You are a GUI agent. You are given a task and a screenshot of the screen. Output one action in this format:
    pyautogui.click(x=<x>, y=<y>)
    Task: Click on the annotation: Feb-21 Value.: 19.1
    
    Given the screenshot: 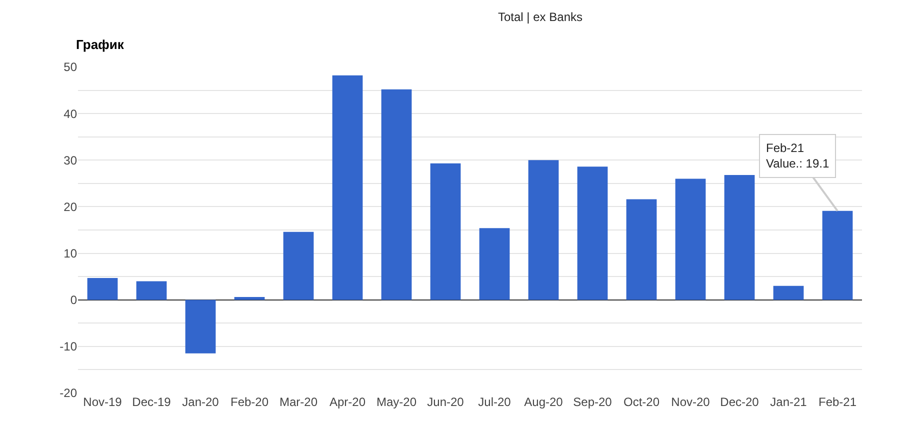 What is the action you would take?
    pyautogui.click(x=798, y=156)
    